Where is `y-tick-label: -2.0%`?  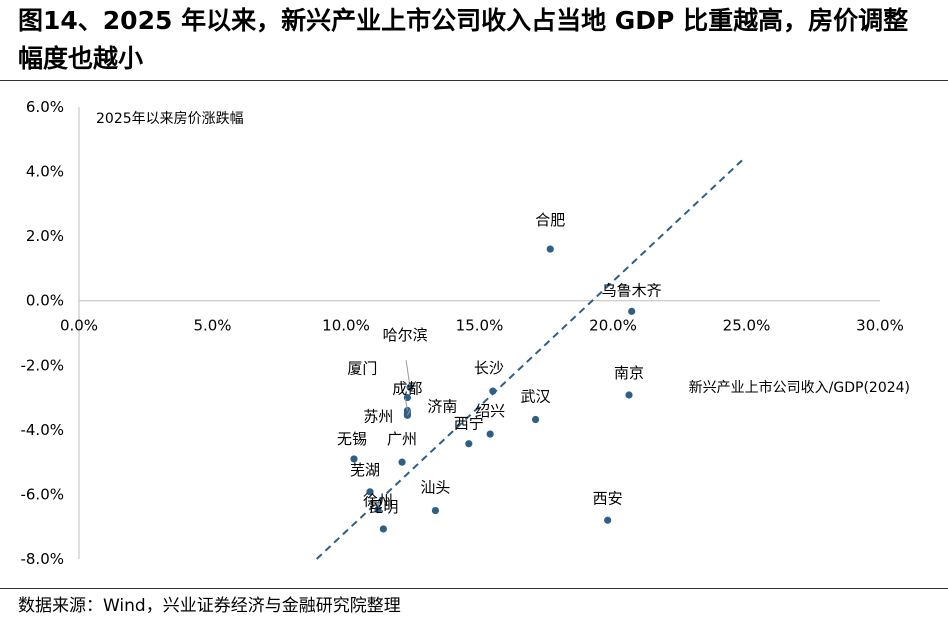
y-tick-label: -2.0% is located at coordinates (42, 365).